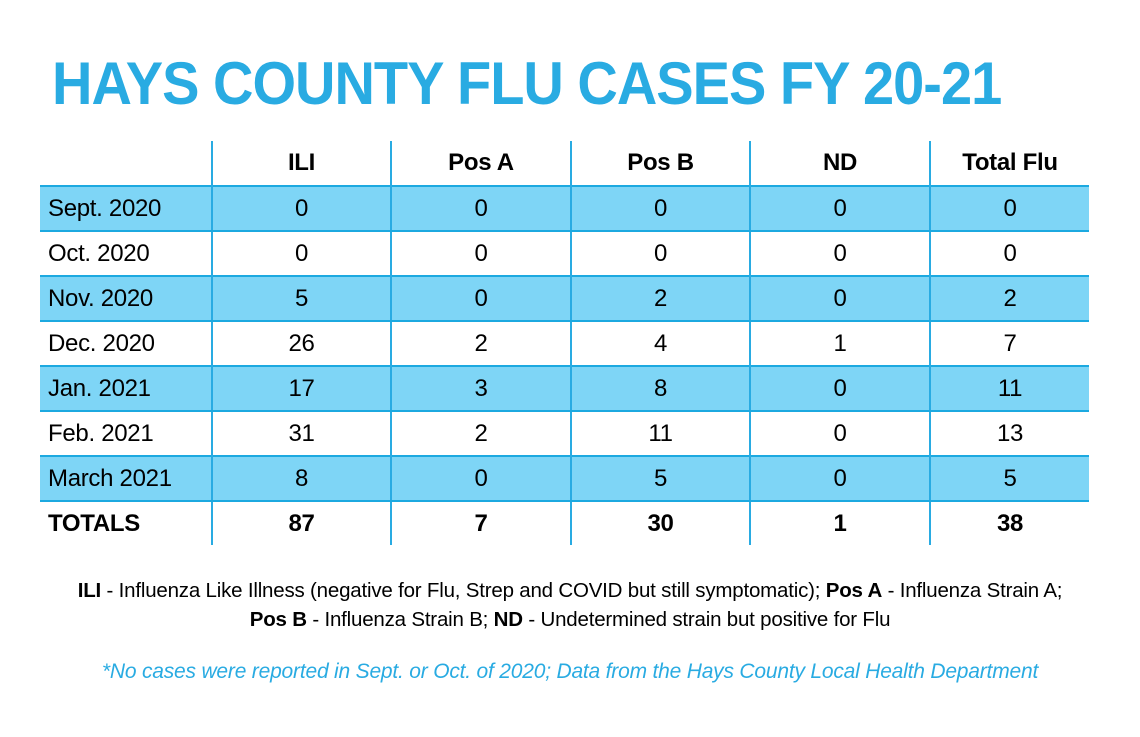  What do you see at coordinates (972, 590) in the screenshot?
I see `legend-definition-pos-a: - Influenza Strain A;` at bounding box center [972, 590].